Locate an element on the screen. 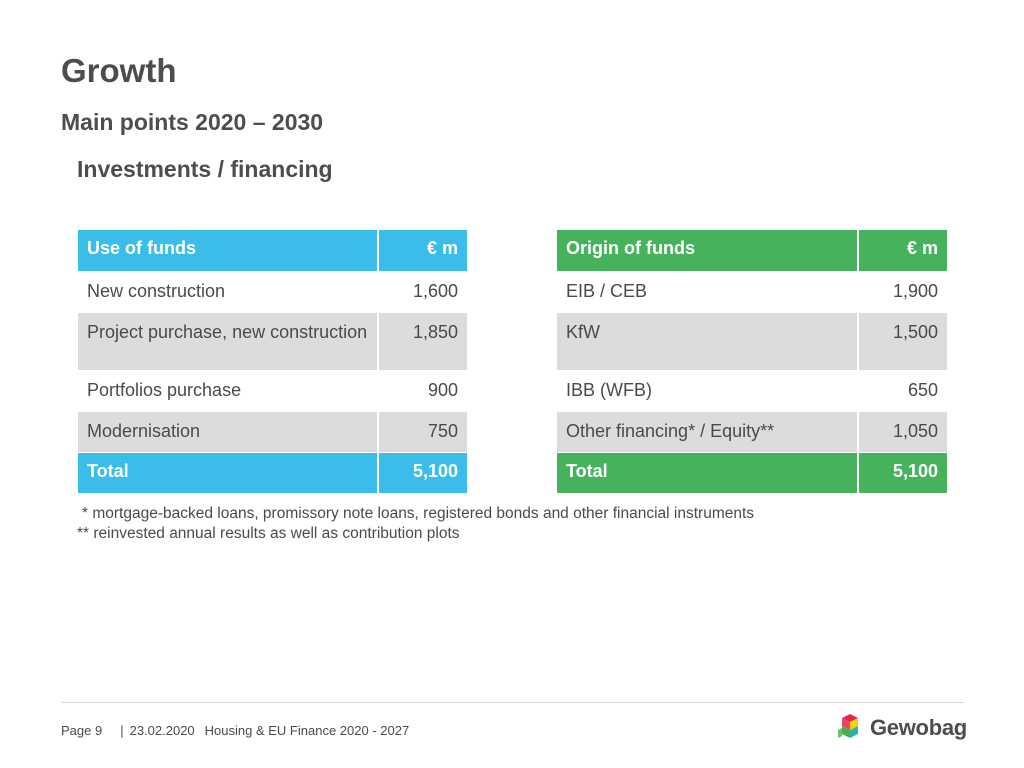  table-row: Modernisation 750 is located at coordinates (272, 432).